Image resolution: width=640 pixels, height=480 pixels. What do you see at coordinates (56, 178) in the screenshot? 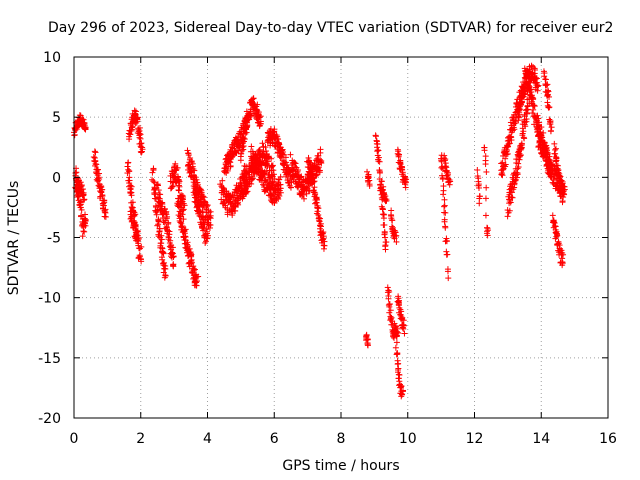
I see `y-tick-label: 0` at bounding box center [56, 178].